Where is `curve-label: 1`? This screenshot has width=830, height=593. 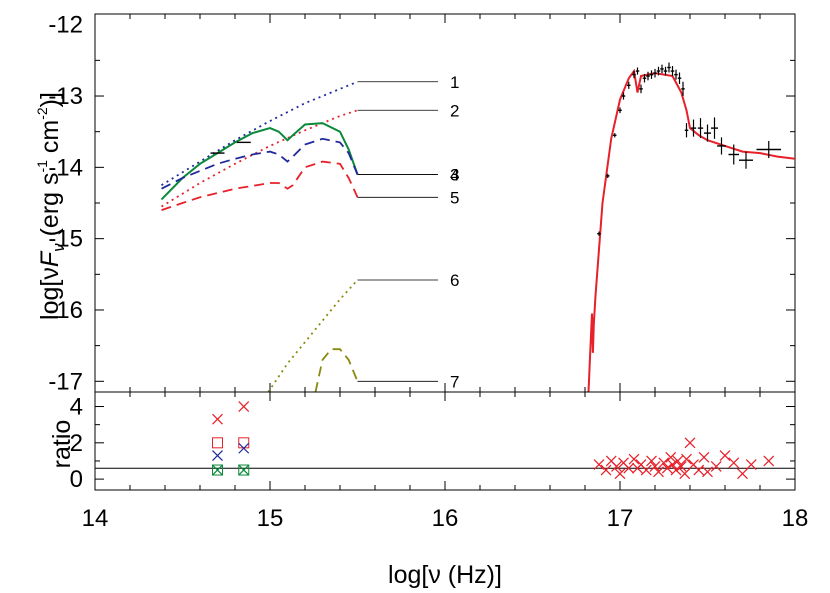
curve-label: 1 is located at coordinates (454, 82).